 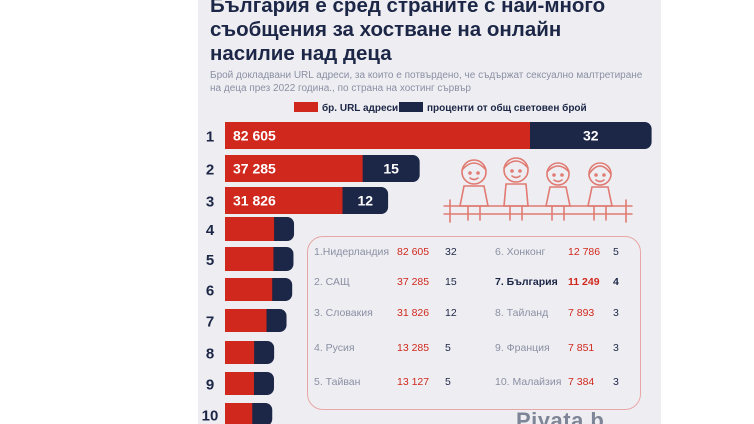 What do you see at coordinates (507, 108) in the screenshot?
I see `legend-label-percent: проценти от общ световен брой` at bounding box center [507, 108].